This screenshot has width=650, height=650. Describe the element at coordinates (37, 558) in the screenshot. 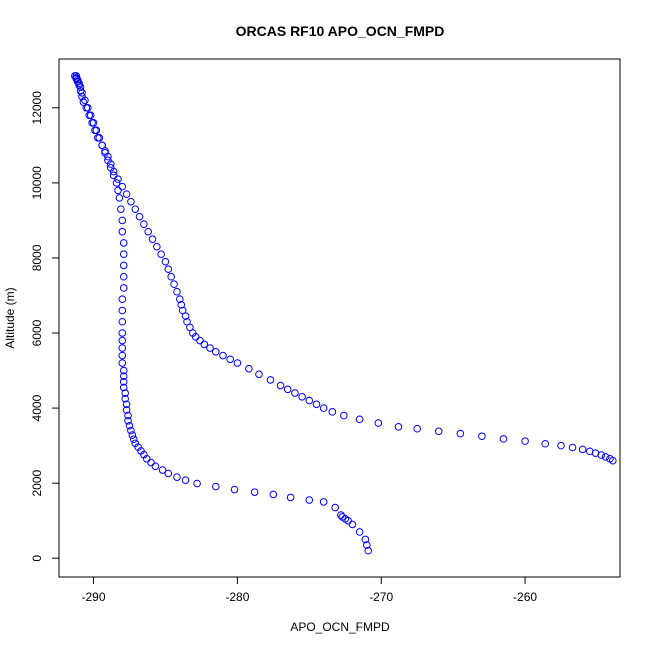

I see `y-tick-label: 0` at that location.